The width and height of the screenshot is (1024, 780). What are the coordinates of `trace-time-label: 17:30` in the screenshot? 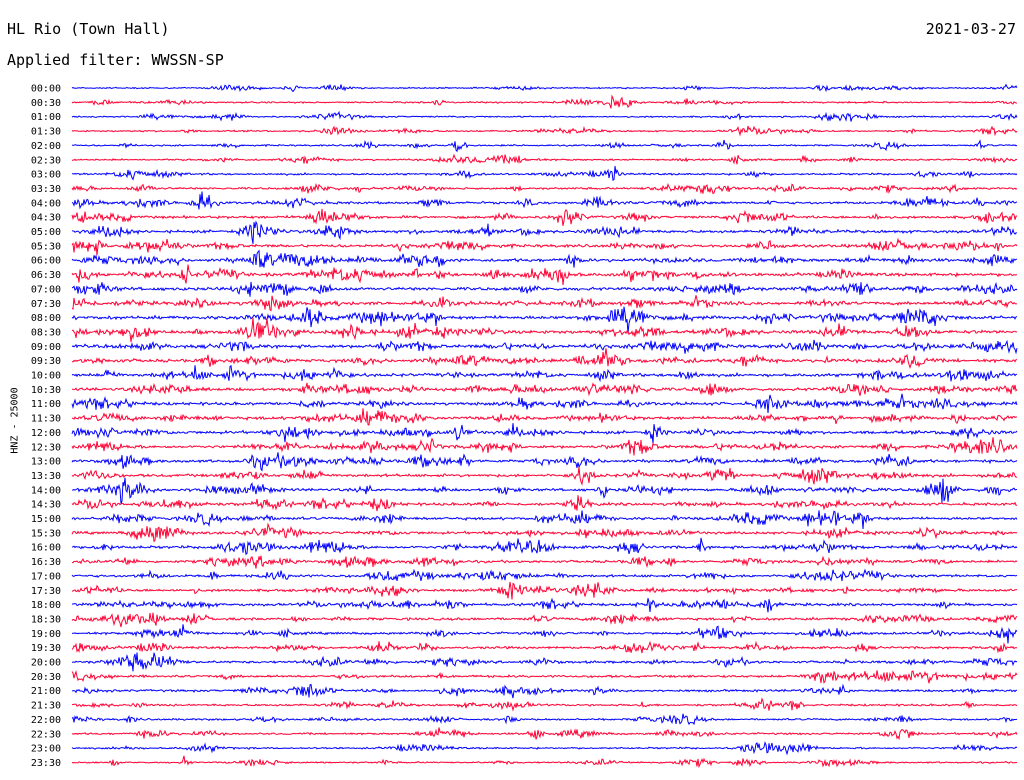 It's located at (46, 591).